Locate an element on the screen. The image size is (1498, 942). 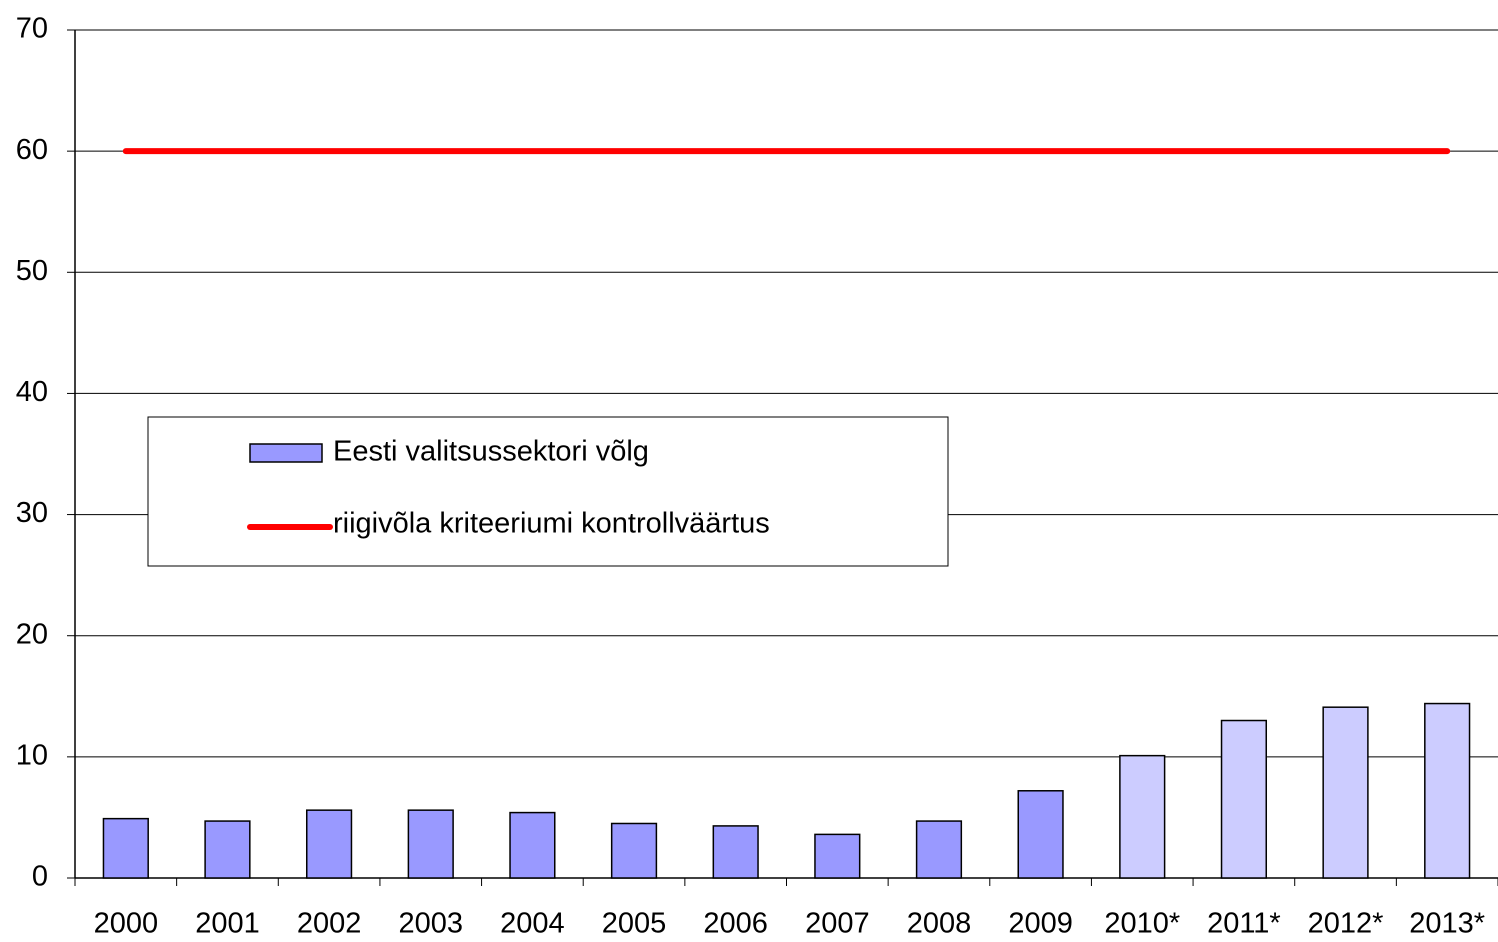
x-tick-label: 2009 is located at coordinates (1040, 924).